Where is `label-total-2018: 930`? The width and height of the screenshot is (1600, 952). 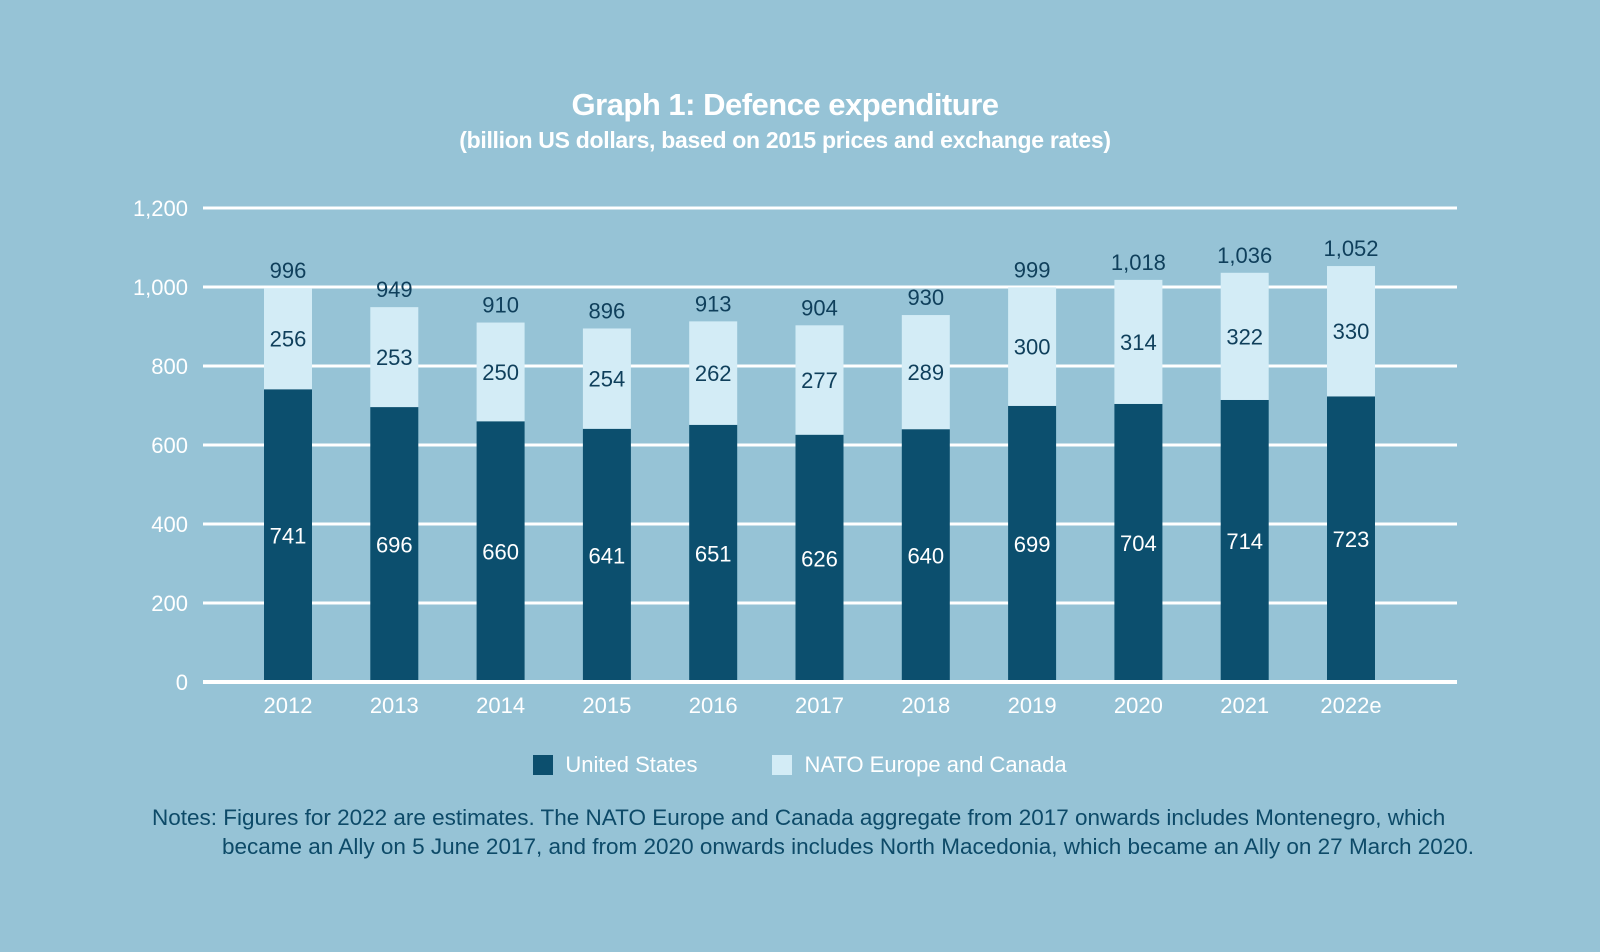 label-total-2018: 930 is located at coordinates (925, 297).